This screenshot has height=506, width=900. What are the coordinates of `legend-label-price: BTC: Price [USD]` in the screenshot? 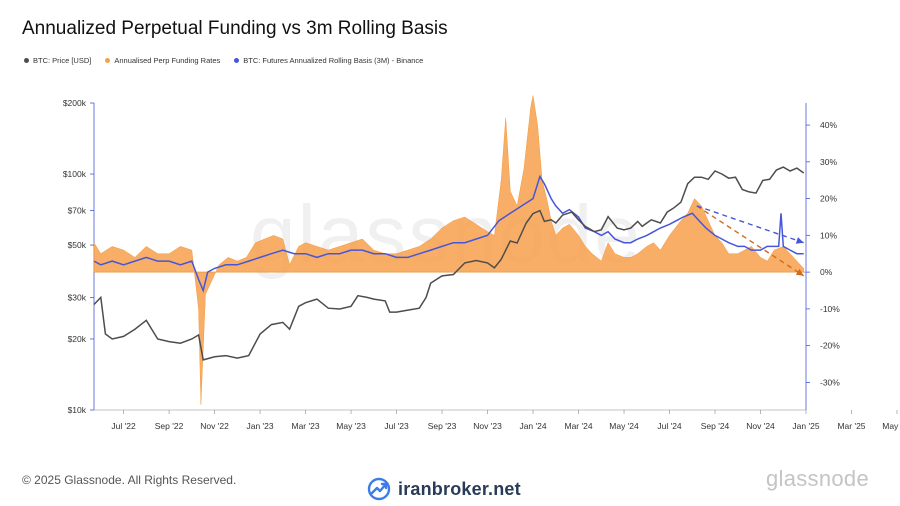 It's located at (62, 60).